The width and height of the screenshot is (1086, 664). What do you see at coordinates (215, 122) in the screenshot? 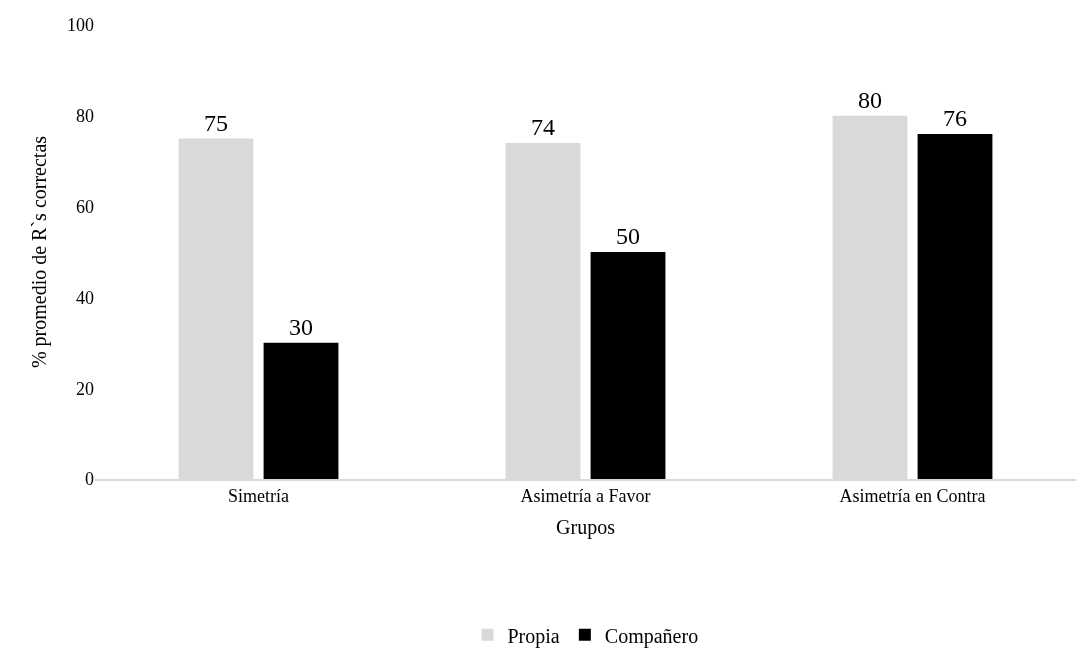
I see `data-label: 75` at bounding box center [215, 122].